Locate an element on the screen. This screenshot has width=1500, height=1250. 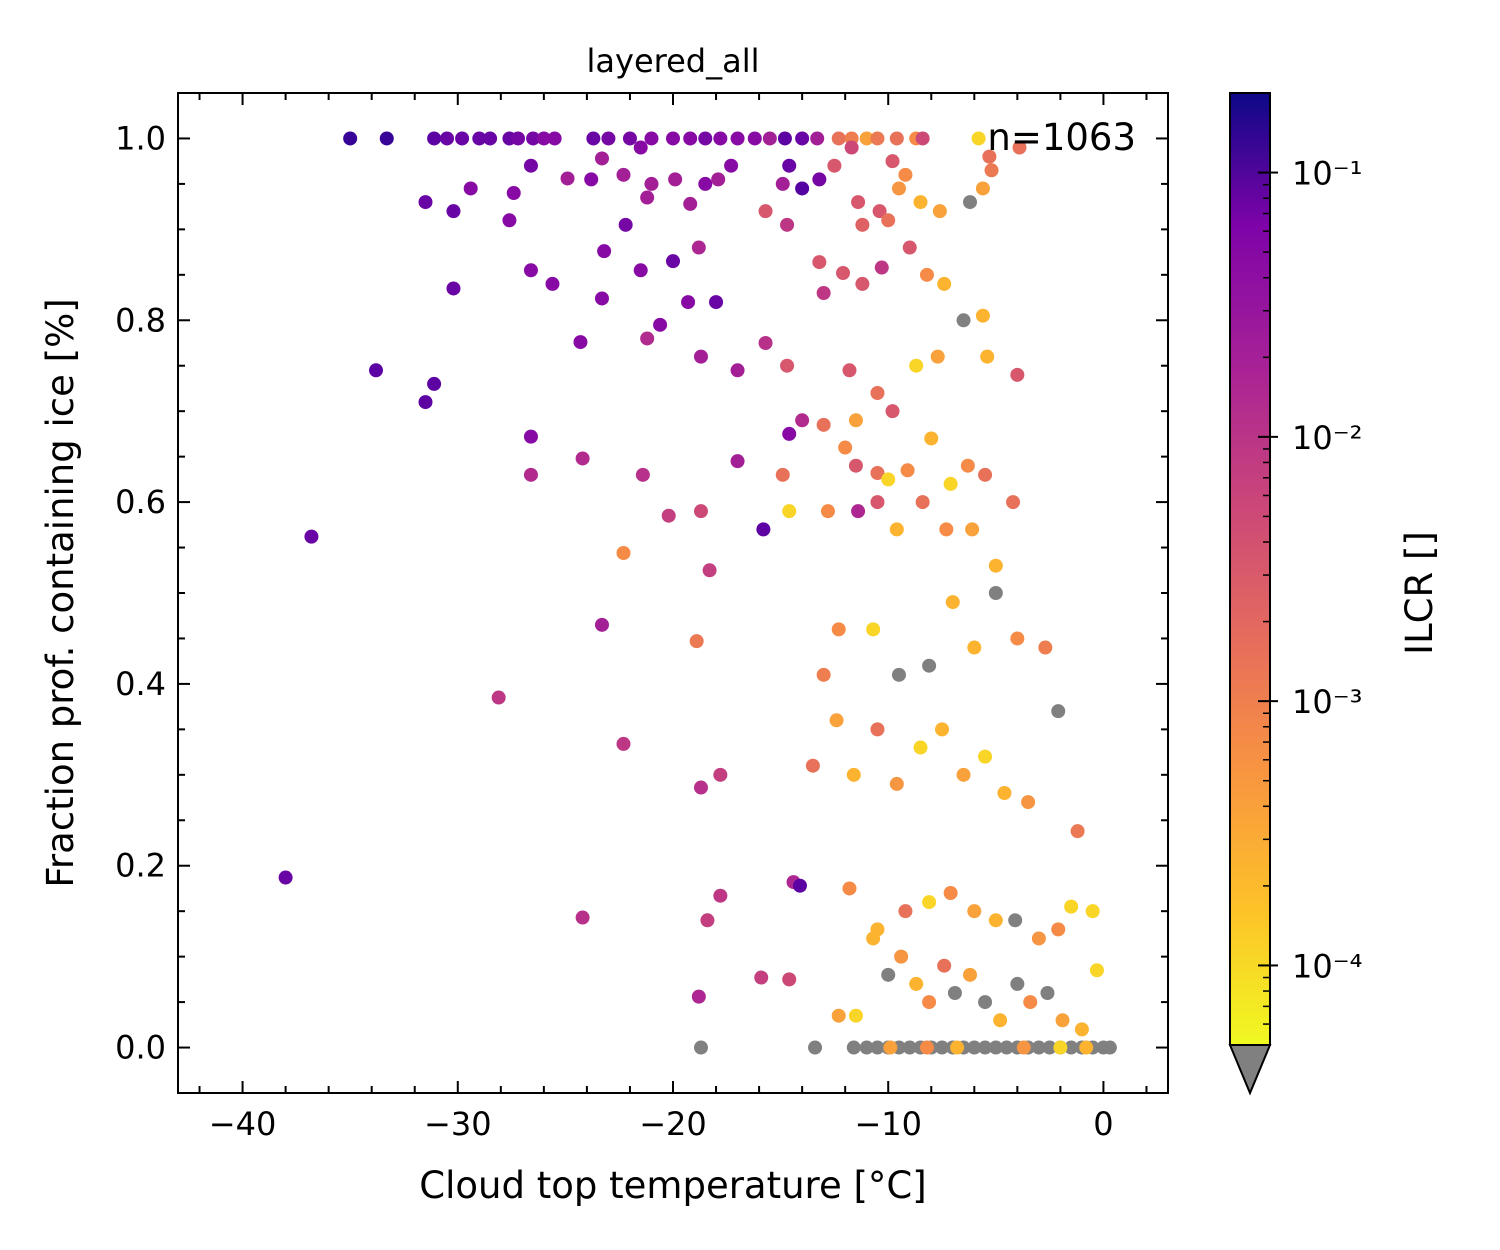
colorbar-tick-label: 10⁻¹ is located at coordinates (1327, 174).